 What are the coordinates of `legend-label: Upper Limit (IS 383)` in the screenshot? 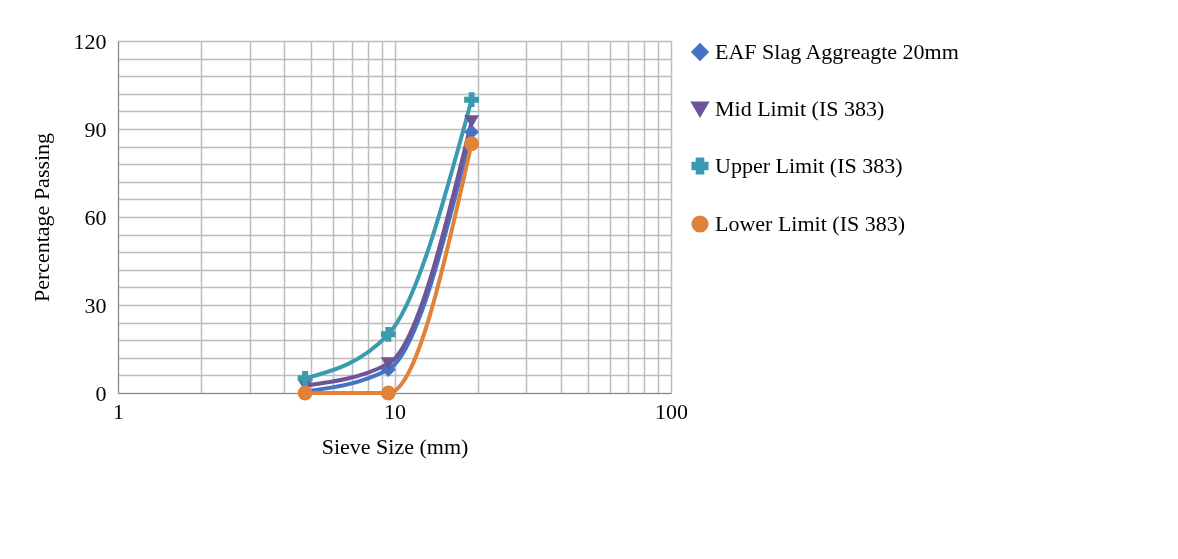 It's located at (809, 165).